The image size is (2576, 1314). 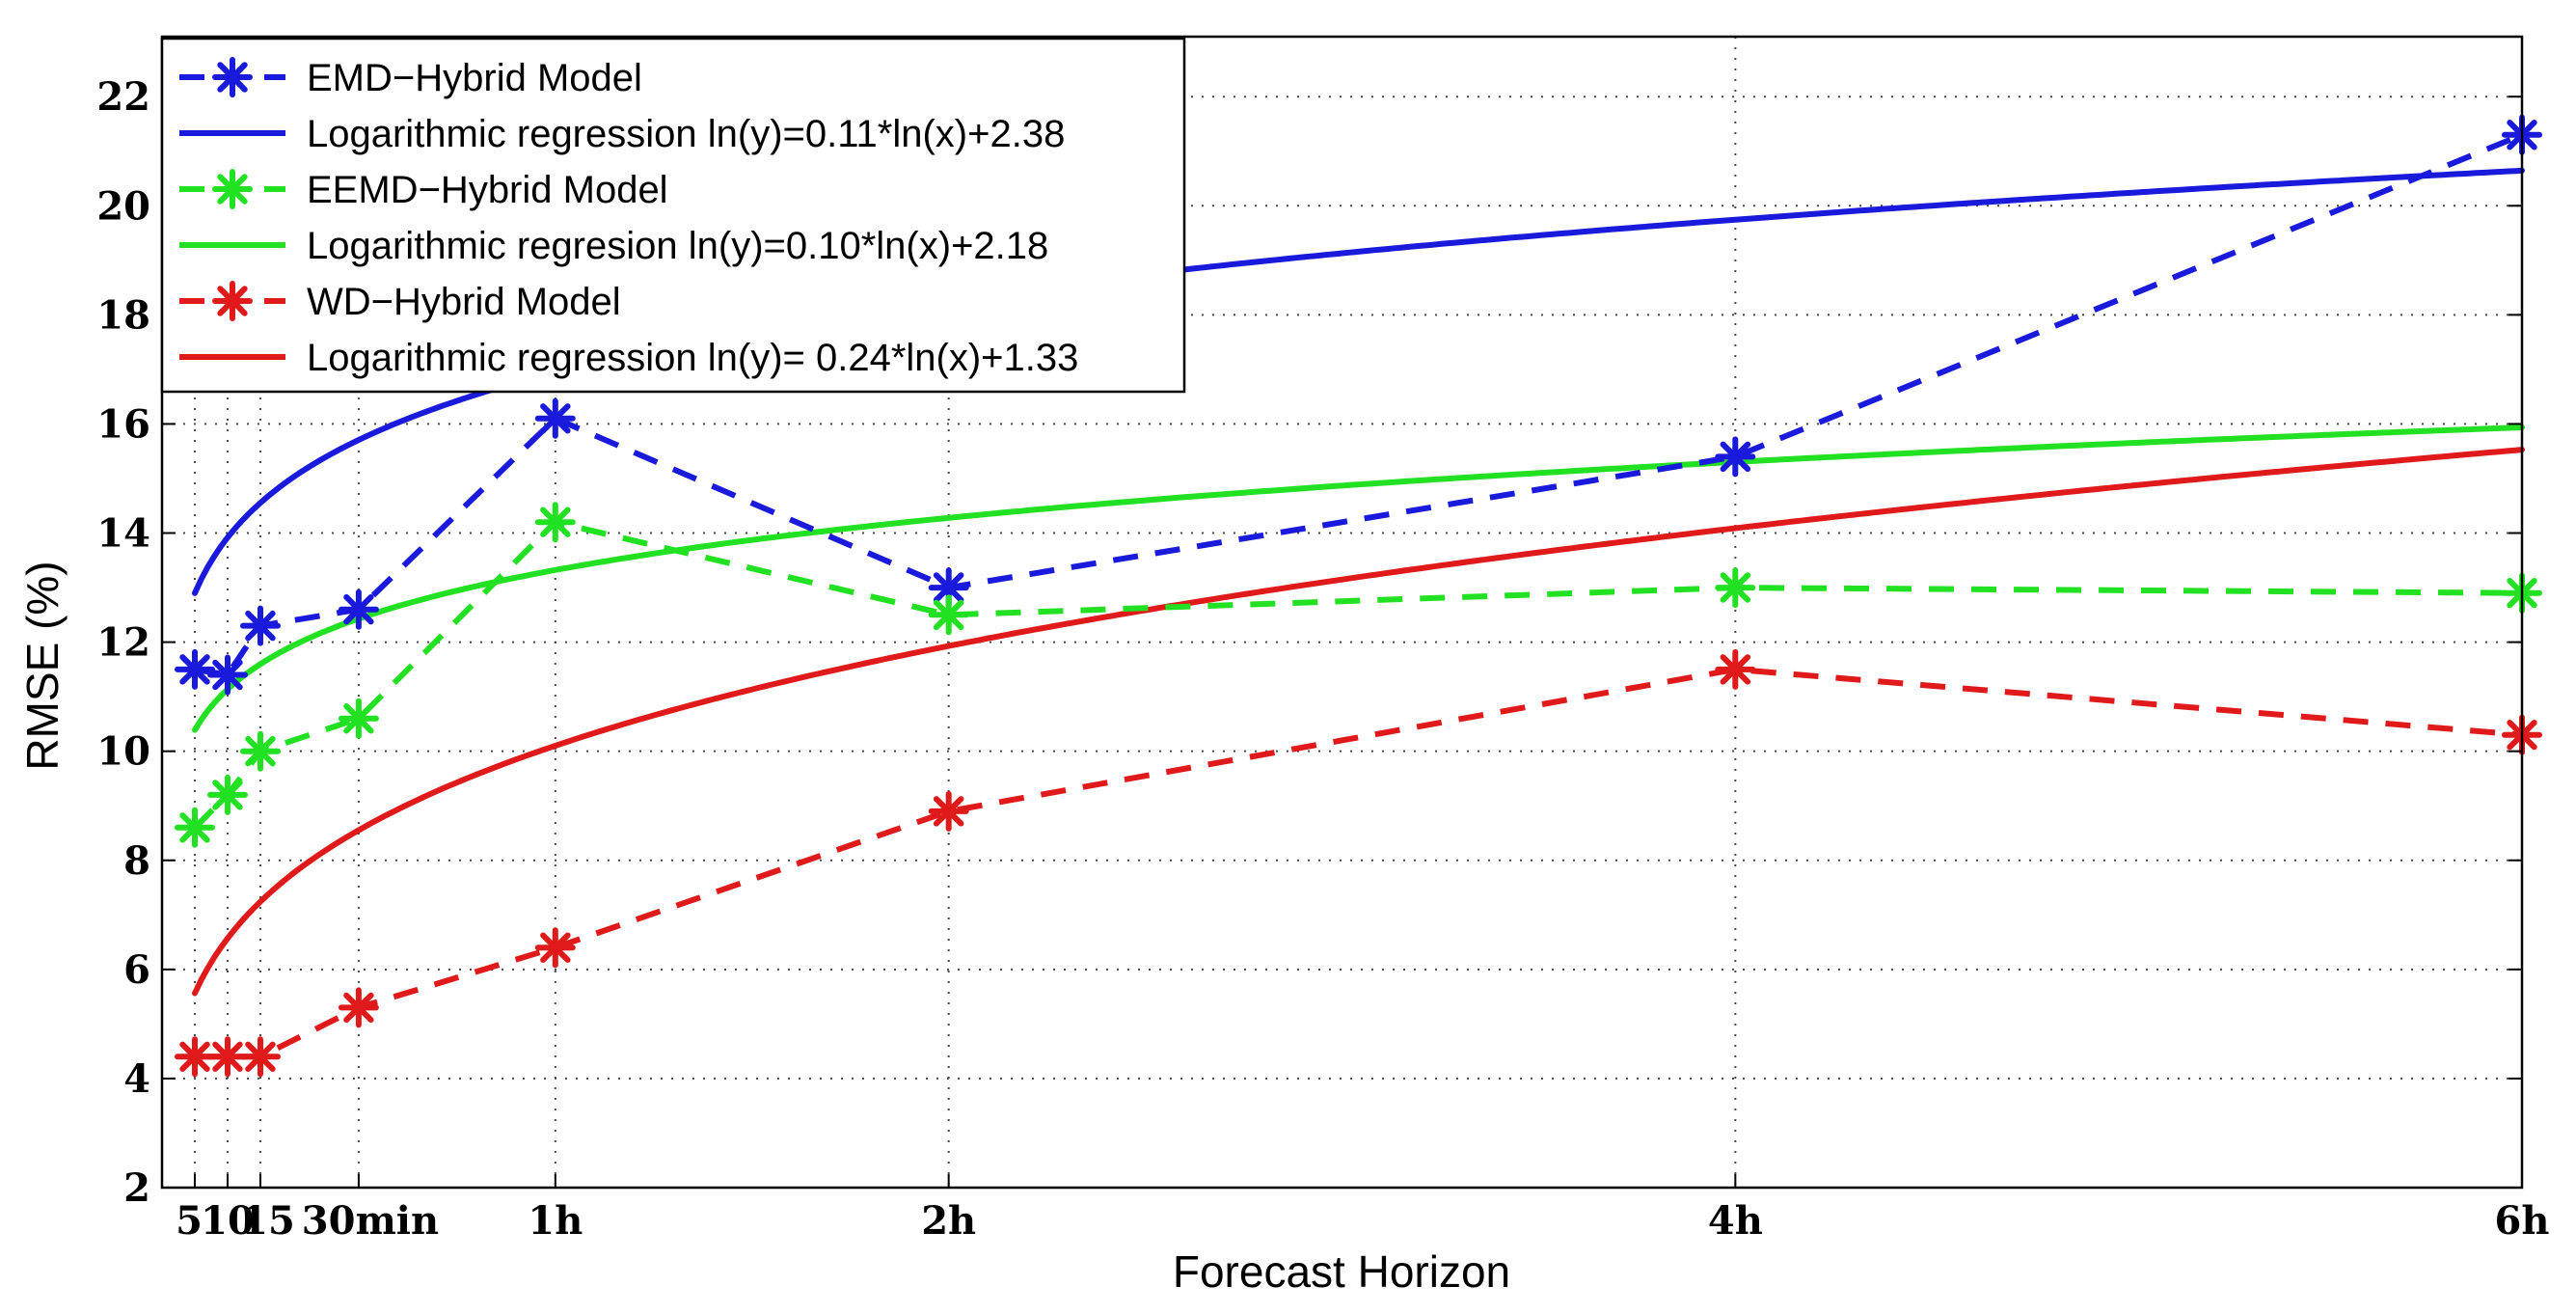 I want to click on legend-label: WD−Hybrid Model, so click(x=464, y=302).